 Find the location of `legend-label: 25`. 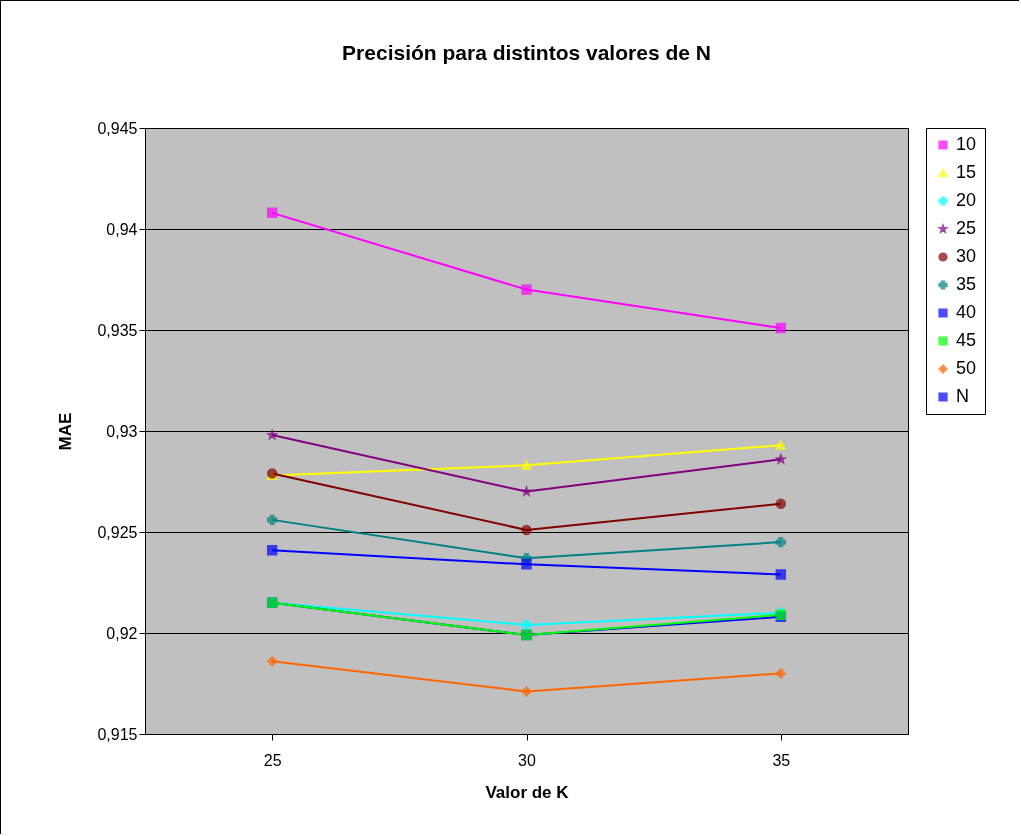

legend-label: 25 is located at coordinates (966, 228).